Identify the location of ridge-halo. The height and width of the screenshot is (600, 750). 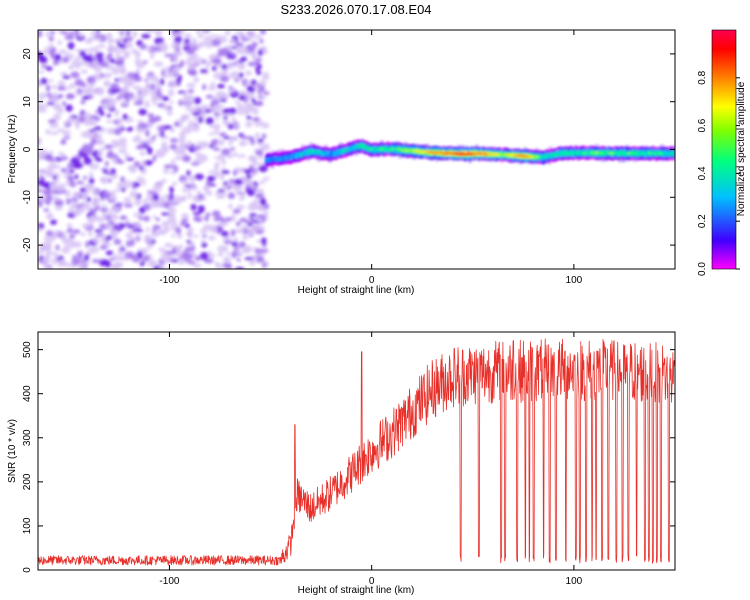
(400, 157).